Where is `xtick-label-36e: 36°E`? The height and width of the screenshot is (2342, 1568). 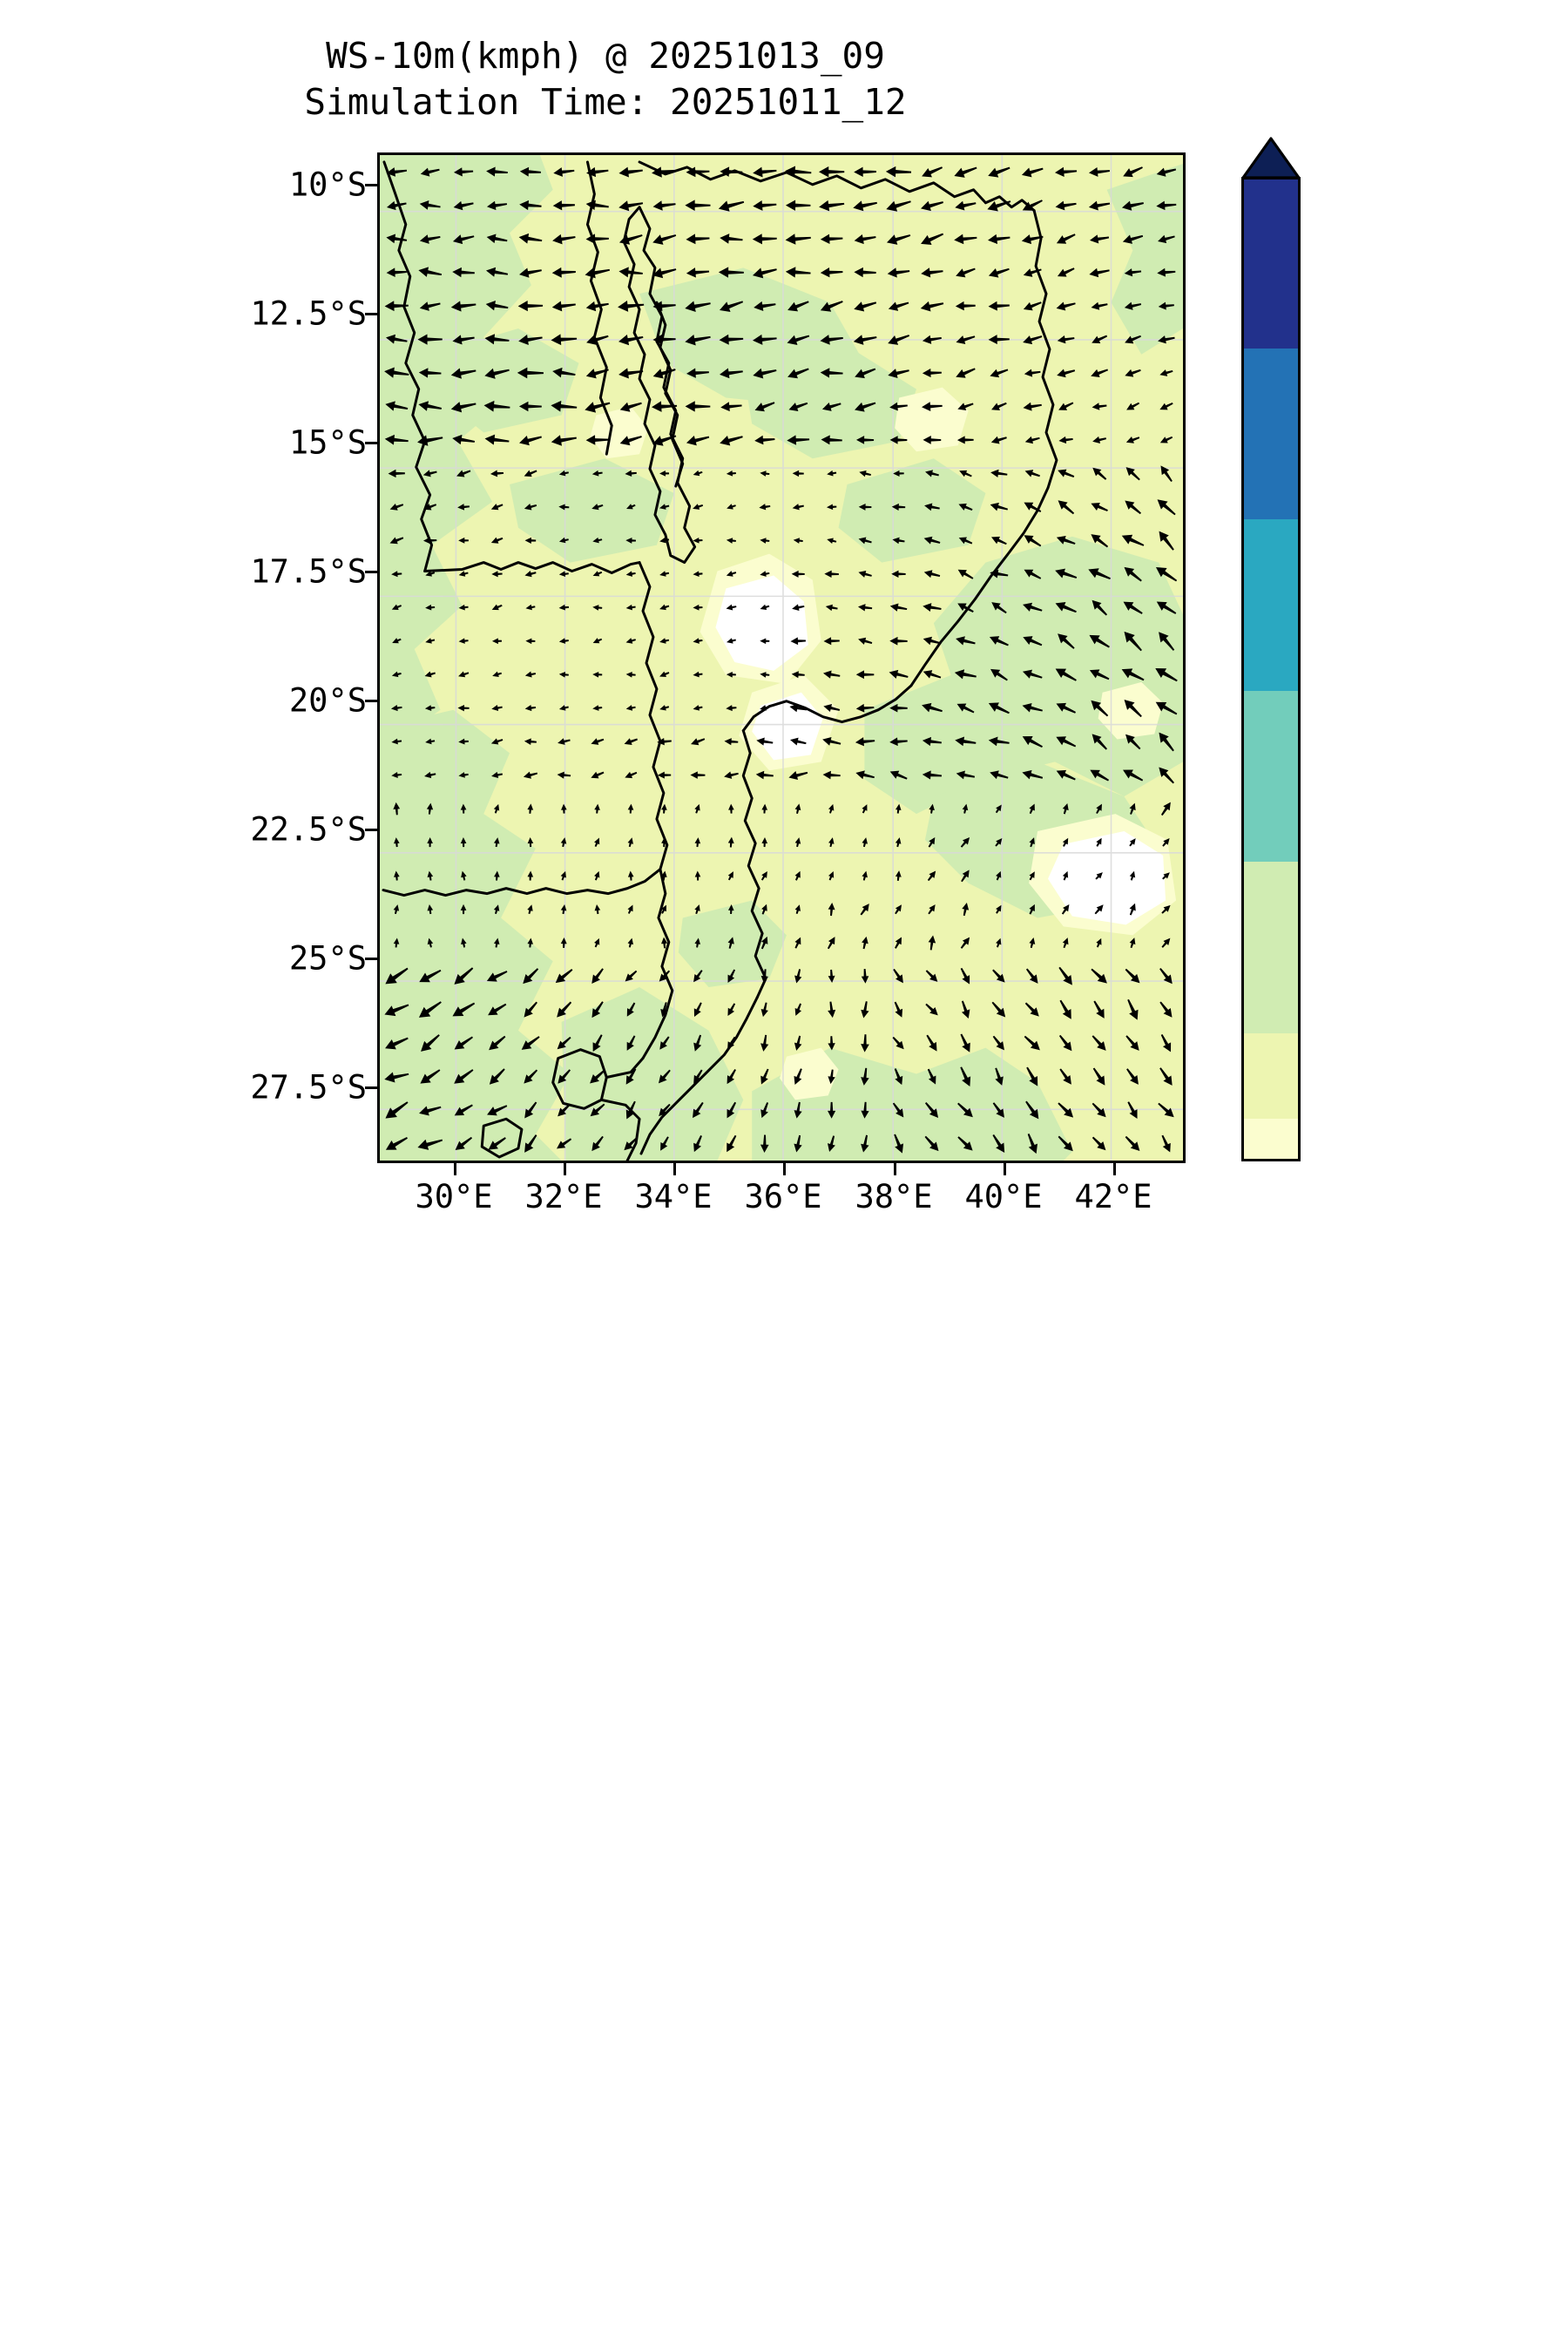 xtick-label-36e: 36°E is located at coordinates (783, 1196).